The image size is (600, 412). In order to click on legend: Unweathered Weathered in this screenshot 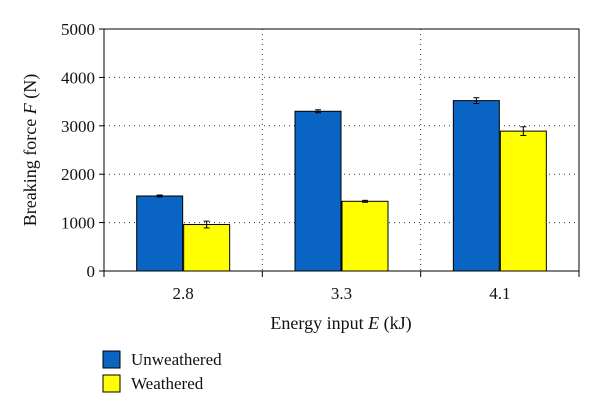, I will do `click(162, 371)`.